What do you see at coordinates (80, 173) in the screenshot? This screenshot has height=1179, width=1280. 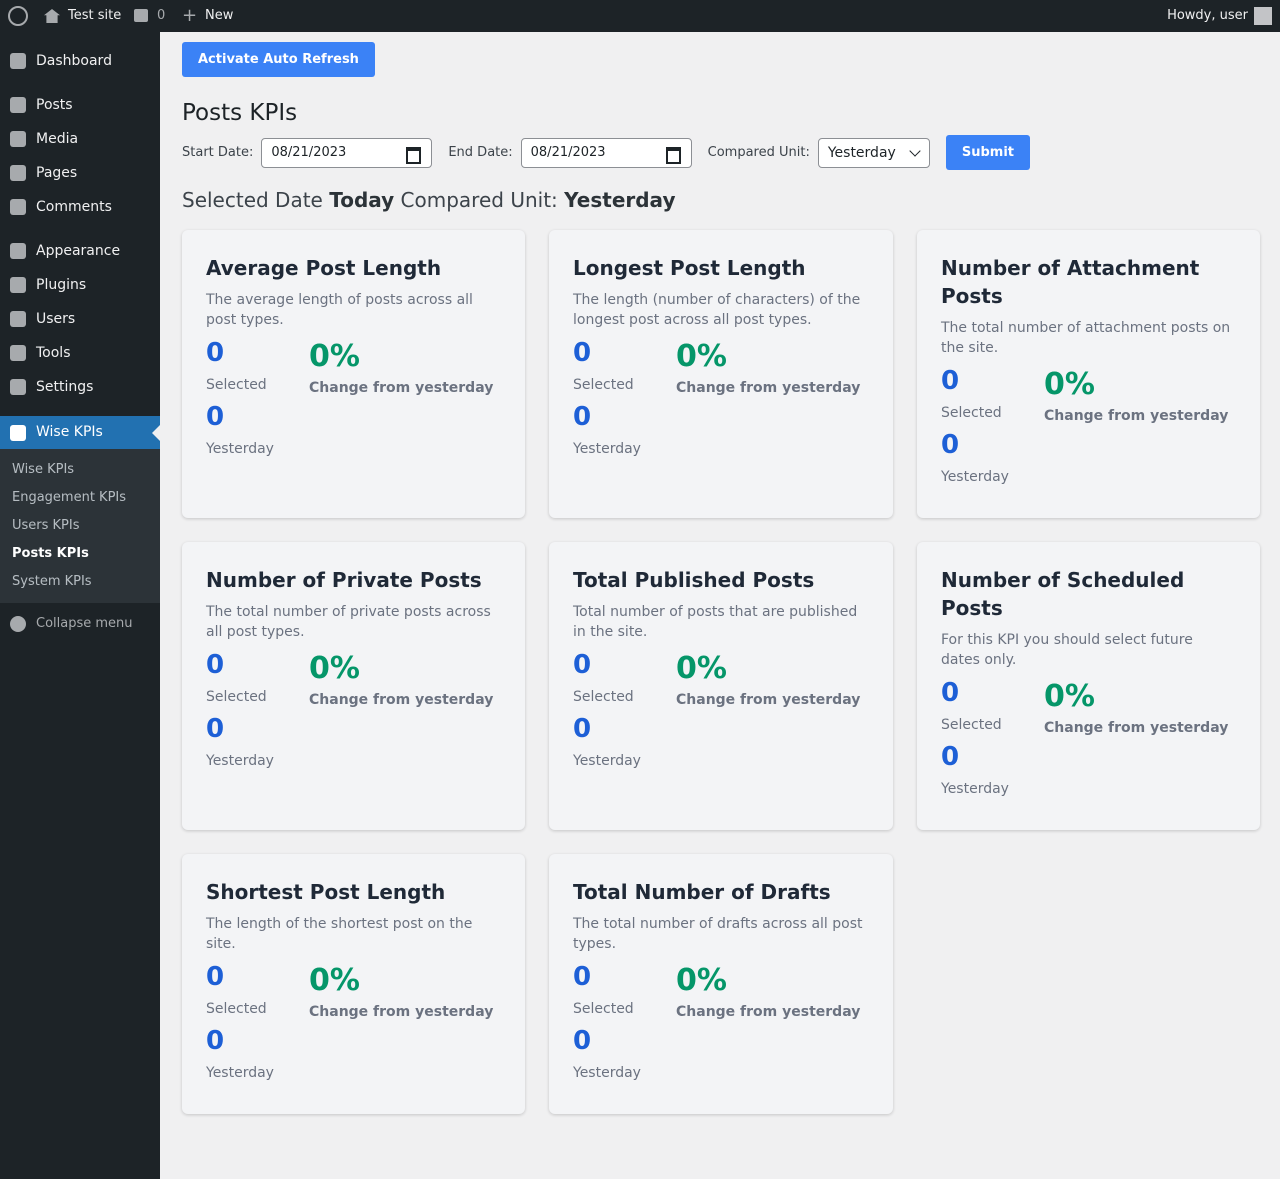 I see `menu-item: Pages` at bounding box center [80, 173].